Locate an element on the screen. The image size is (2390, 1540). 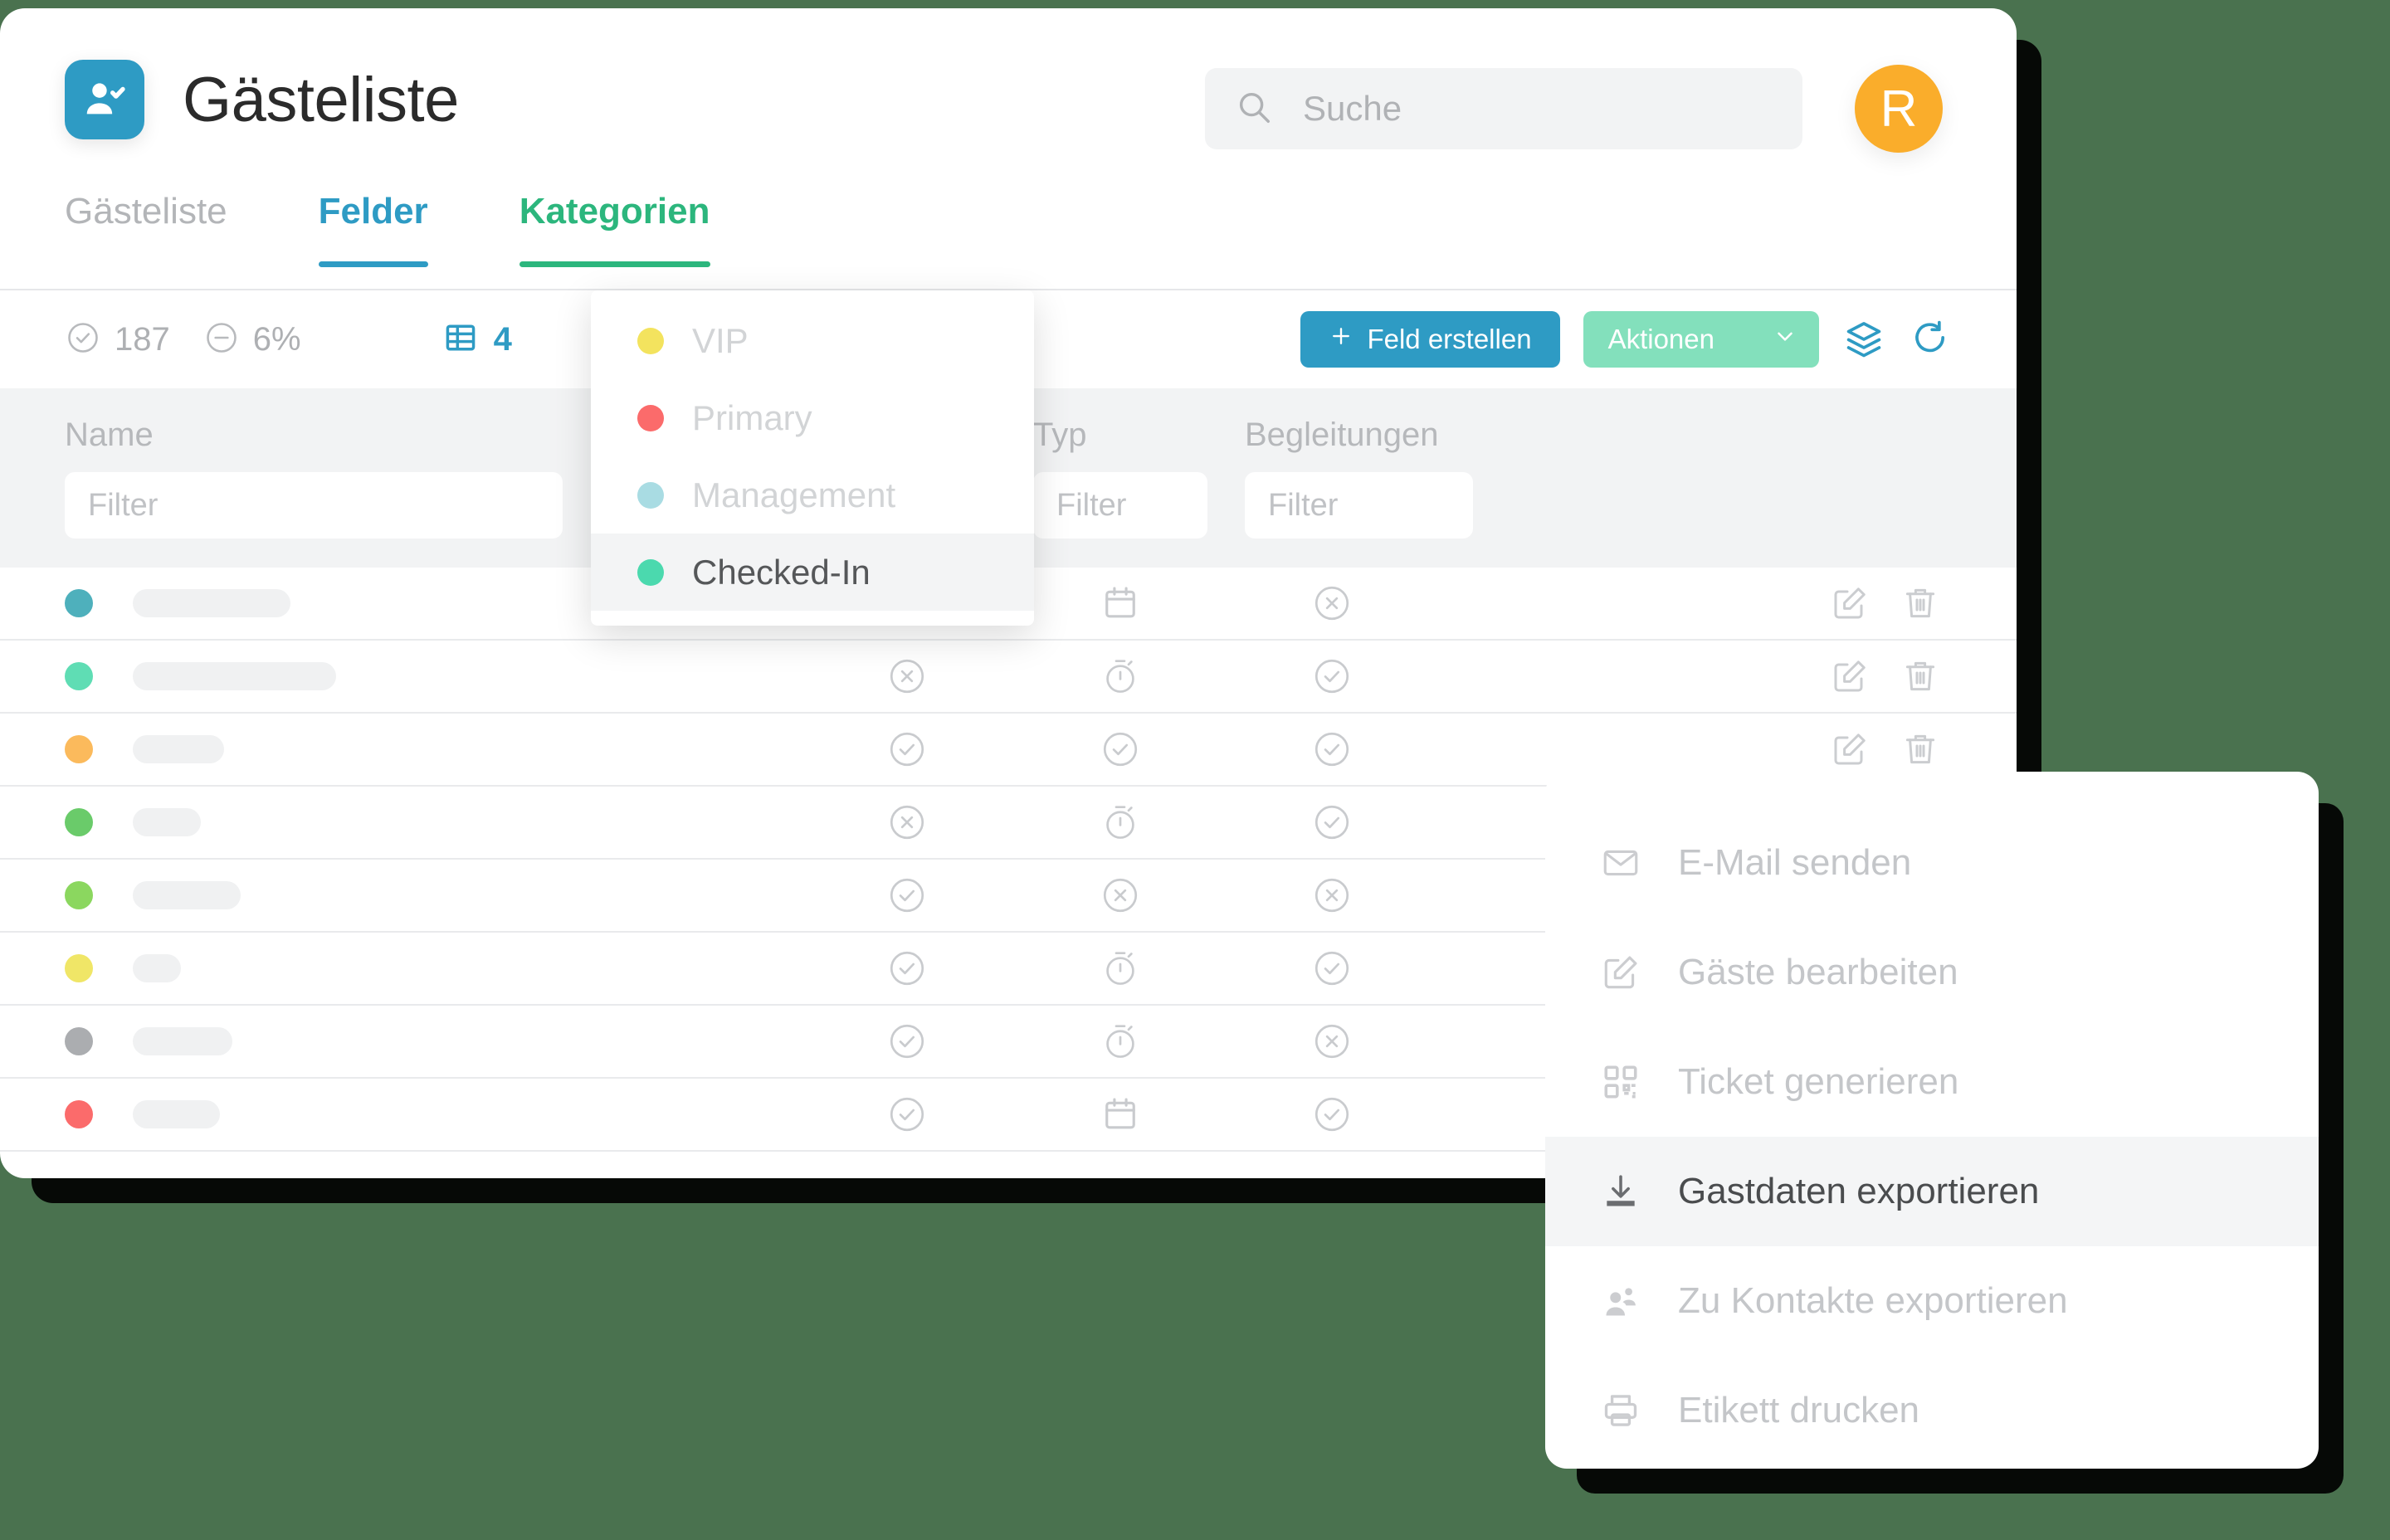
menu-item-zu-kontakte-exportieren: Zu Kontakte exportieren is located at coordinates (1932, 1301).